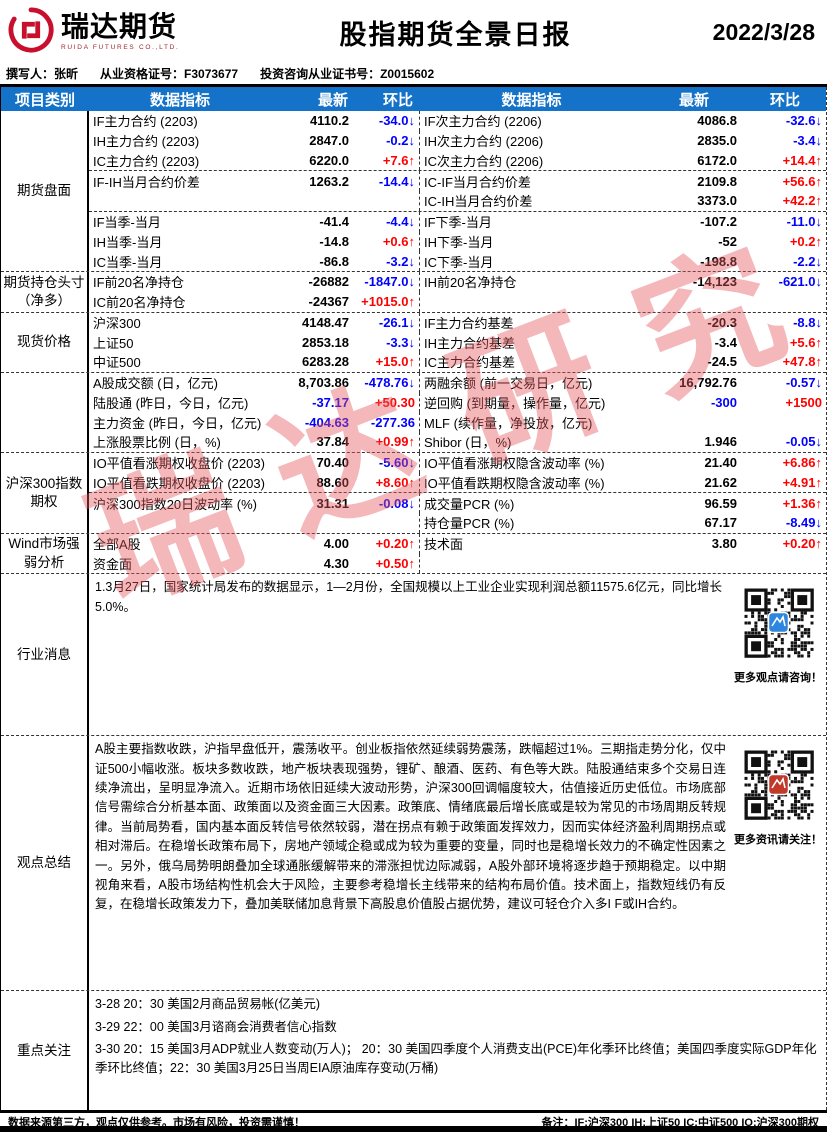 The height and width of the screenshot is (1132, 827). What do you see at coordinates (45, 1051) in the screenshot?
I see `category-cell: 重点关注` at bounding box center [45, 1051].